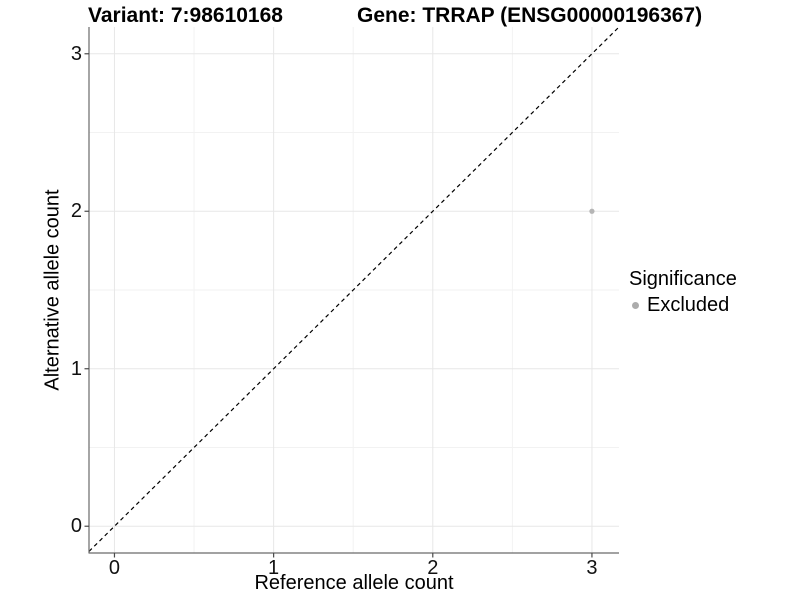 This screenshot has height=600, width=800. What do you see at coordinates (433, 568) in the screenshot?
I see `x-tick-label: 2` at bounding box center [433, 568].